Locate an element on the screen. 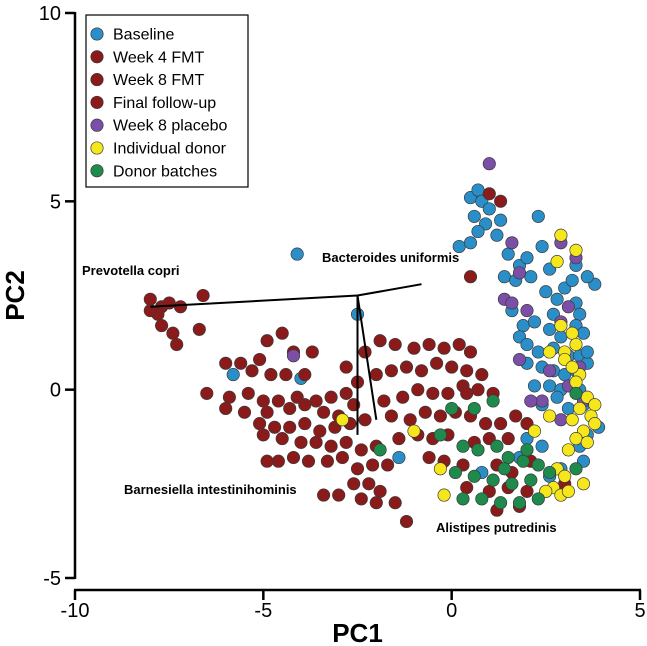 This screenshot has height=646, width=647. loading-label: Barnesiella intestinihominis is located at coordinates (210, 489).